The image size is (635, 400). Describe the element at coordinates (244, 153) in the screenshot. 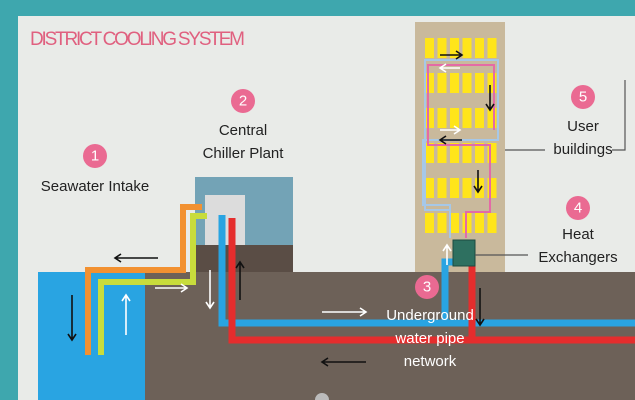

I see `label: Chiller Plant` at that location.